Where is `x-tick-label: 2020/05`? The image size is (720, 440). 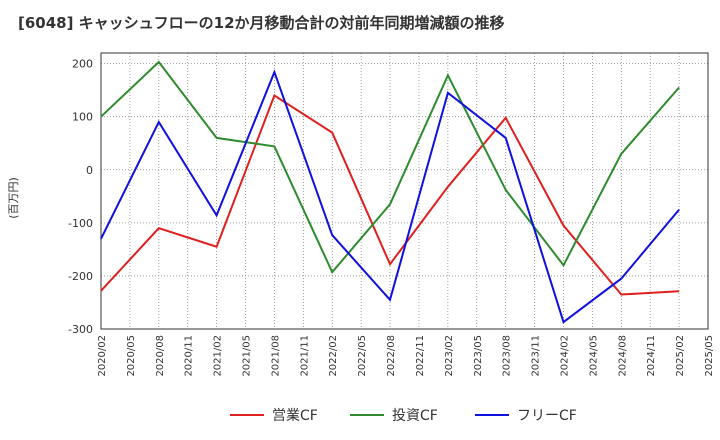 x-tick-label: 2020/05 is located at coordinates (131, 356).